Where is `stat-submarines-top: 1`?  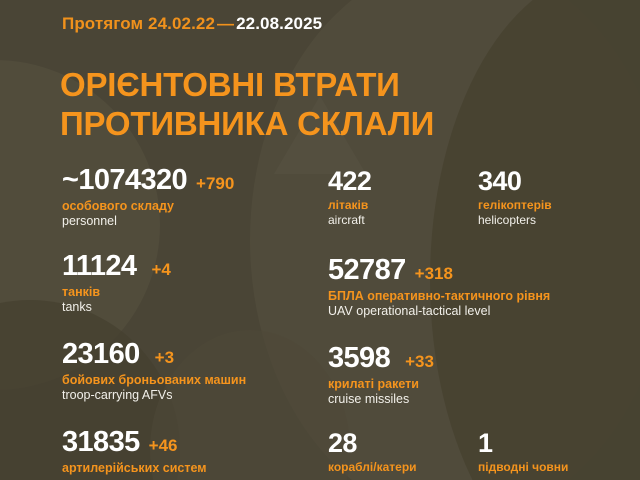
stat-submarines-top: 1 is located at coordinates (523, 443).